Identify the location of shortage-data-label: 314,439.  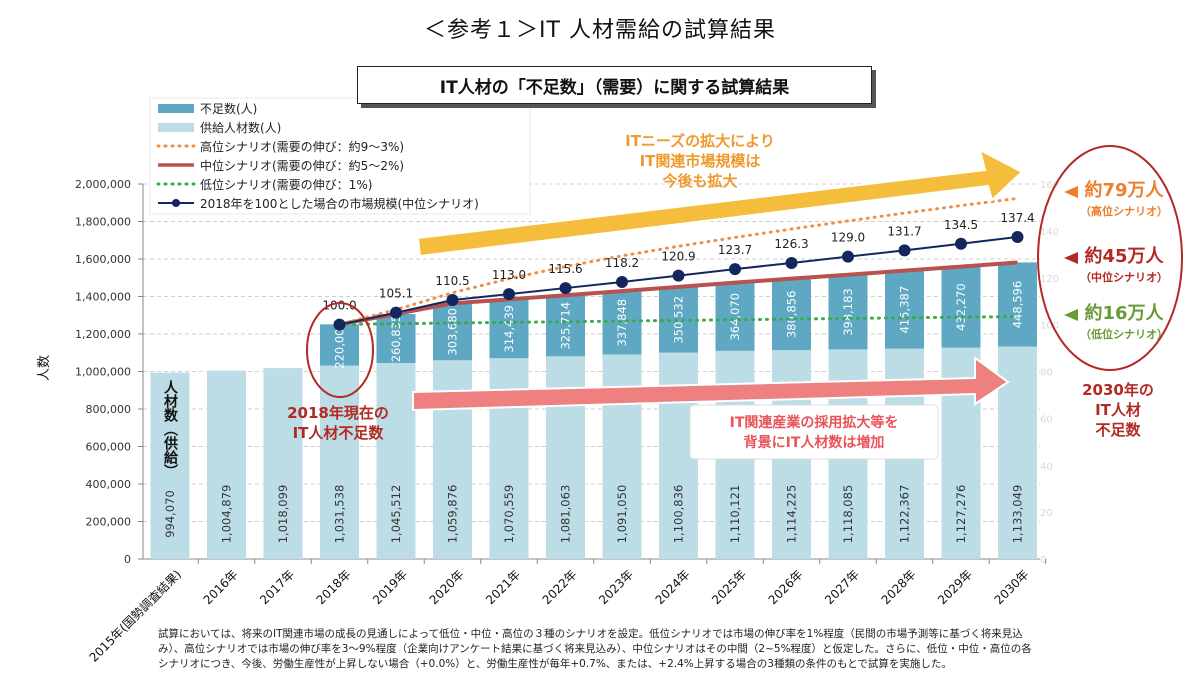
(509, 329).